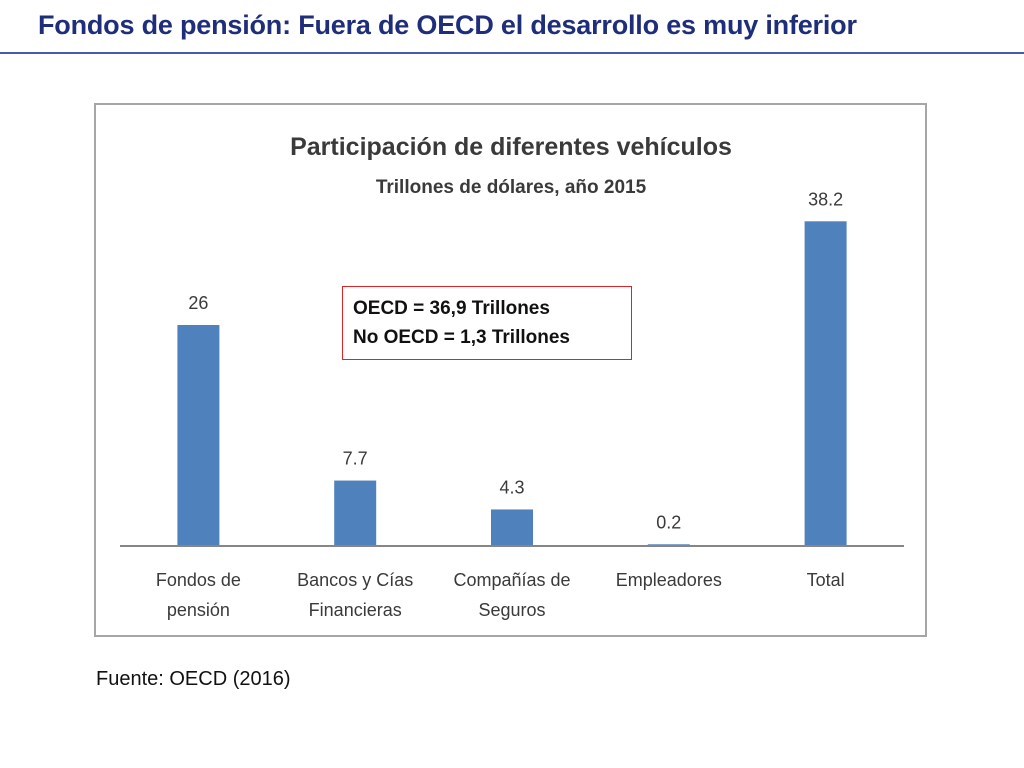  What do you see at coordinates (451, 308) in the screenshot?
I see `annotation-oecd-text: OECD = 36,9 Trillones` at bounding box center [451, 308].